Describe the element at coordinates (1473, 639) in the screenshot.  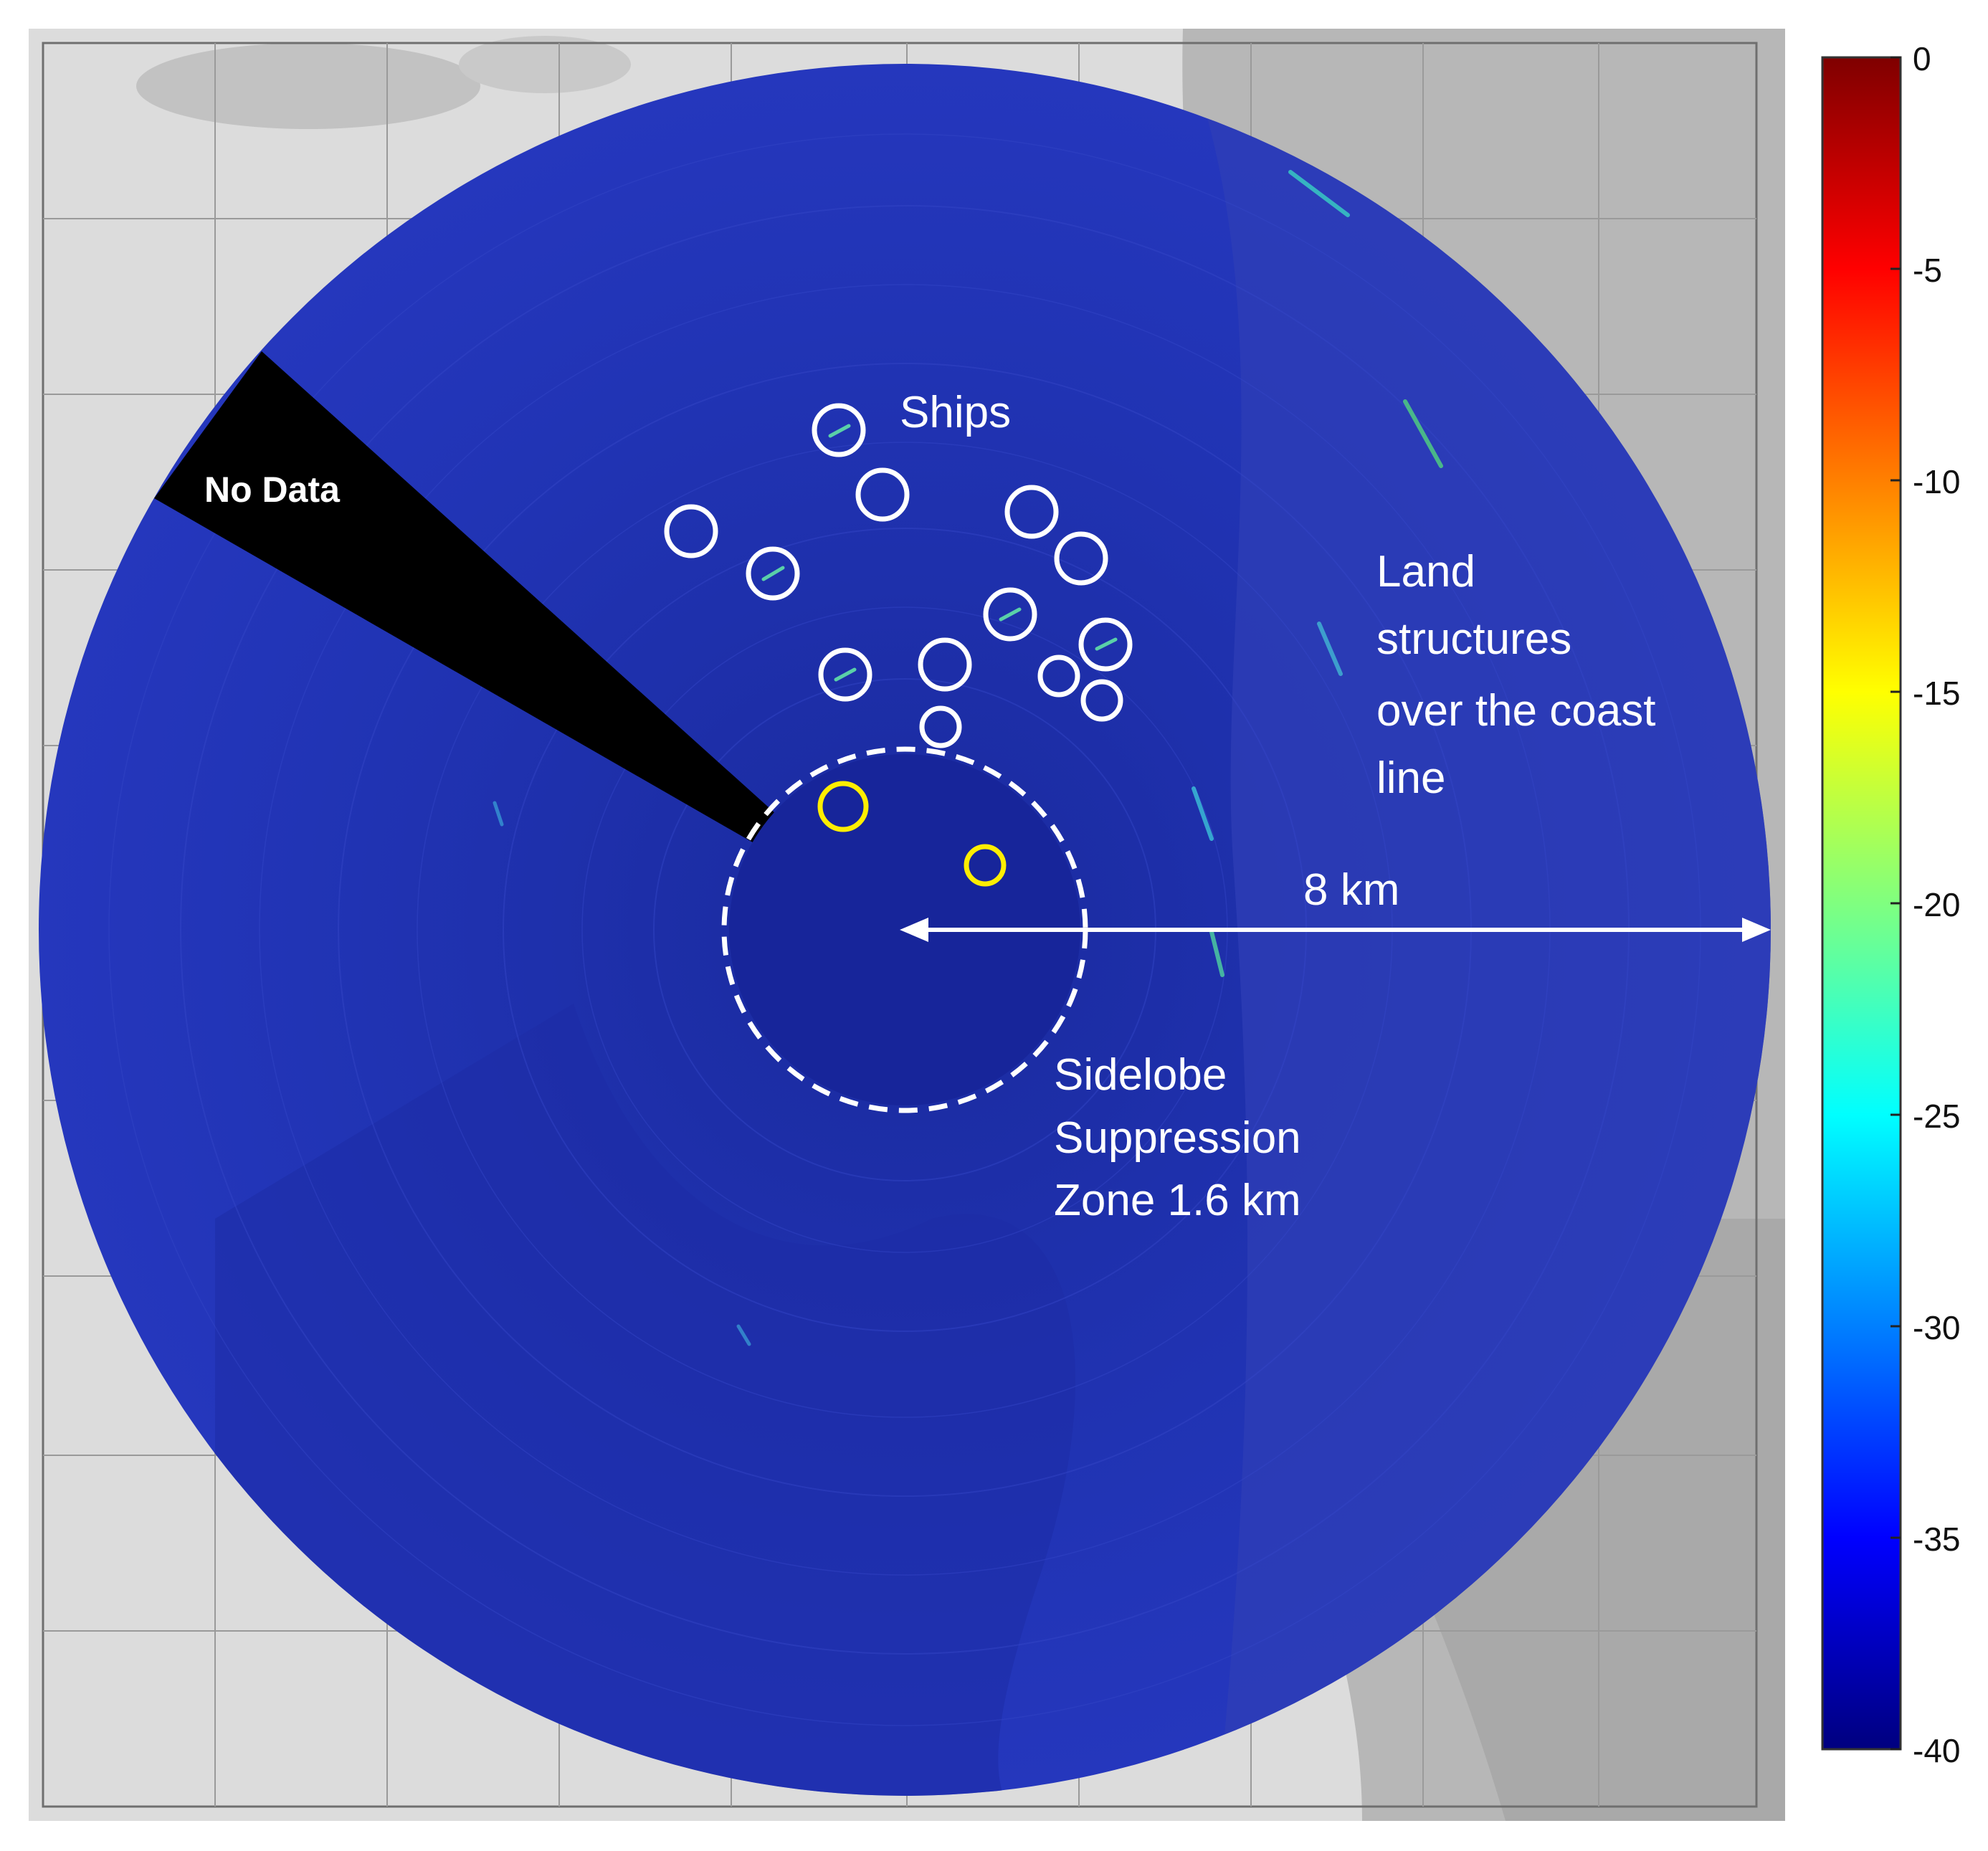
I see `land-structures-label-line: structures` at that location.